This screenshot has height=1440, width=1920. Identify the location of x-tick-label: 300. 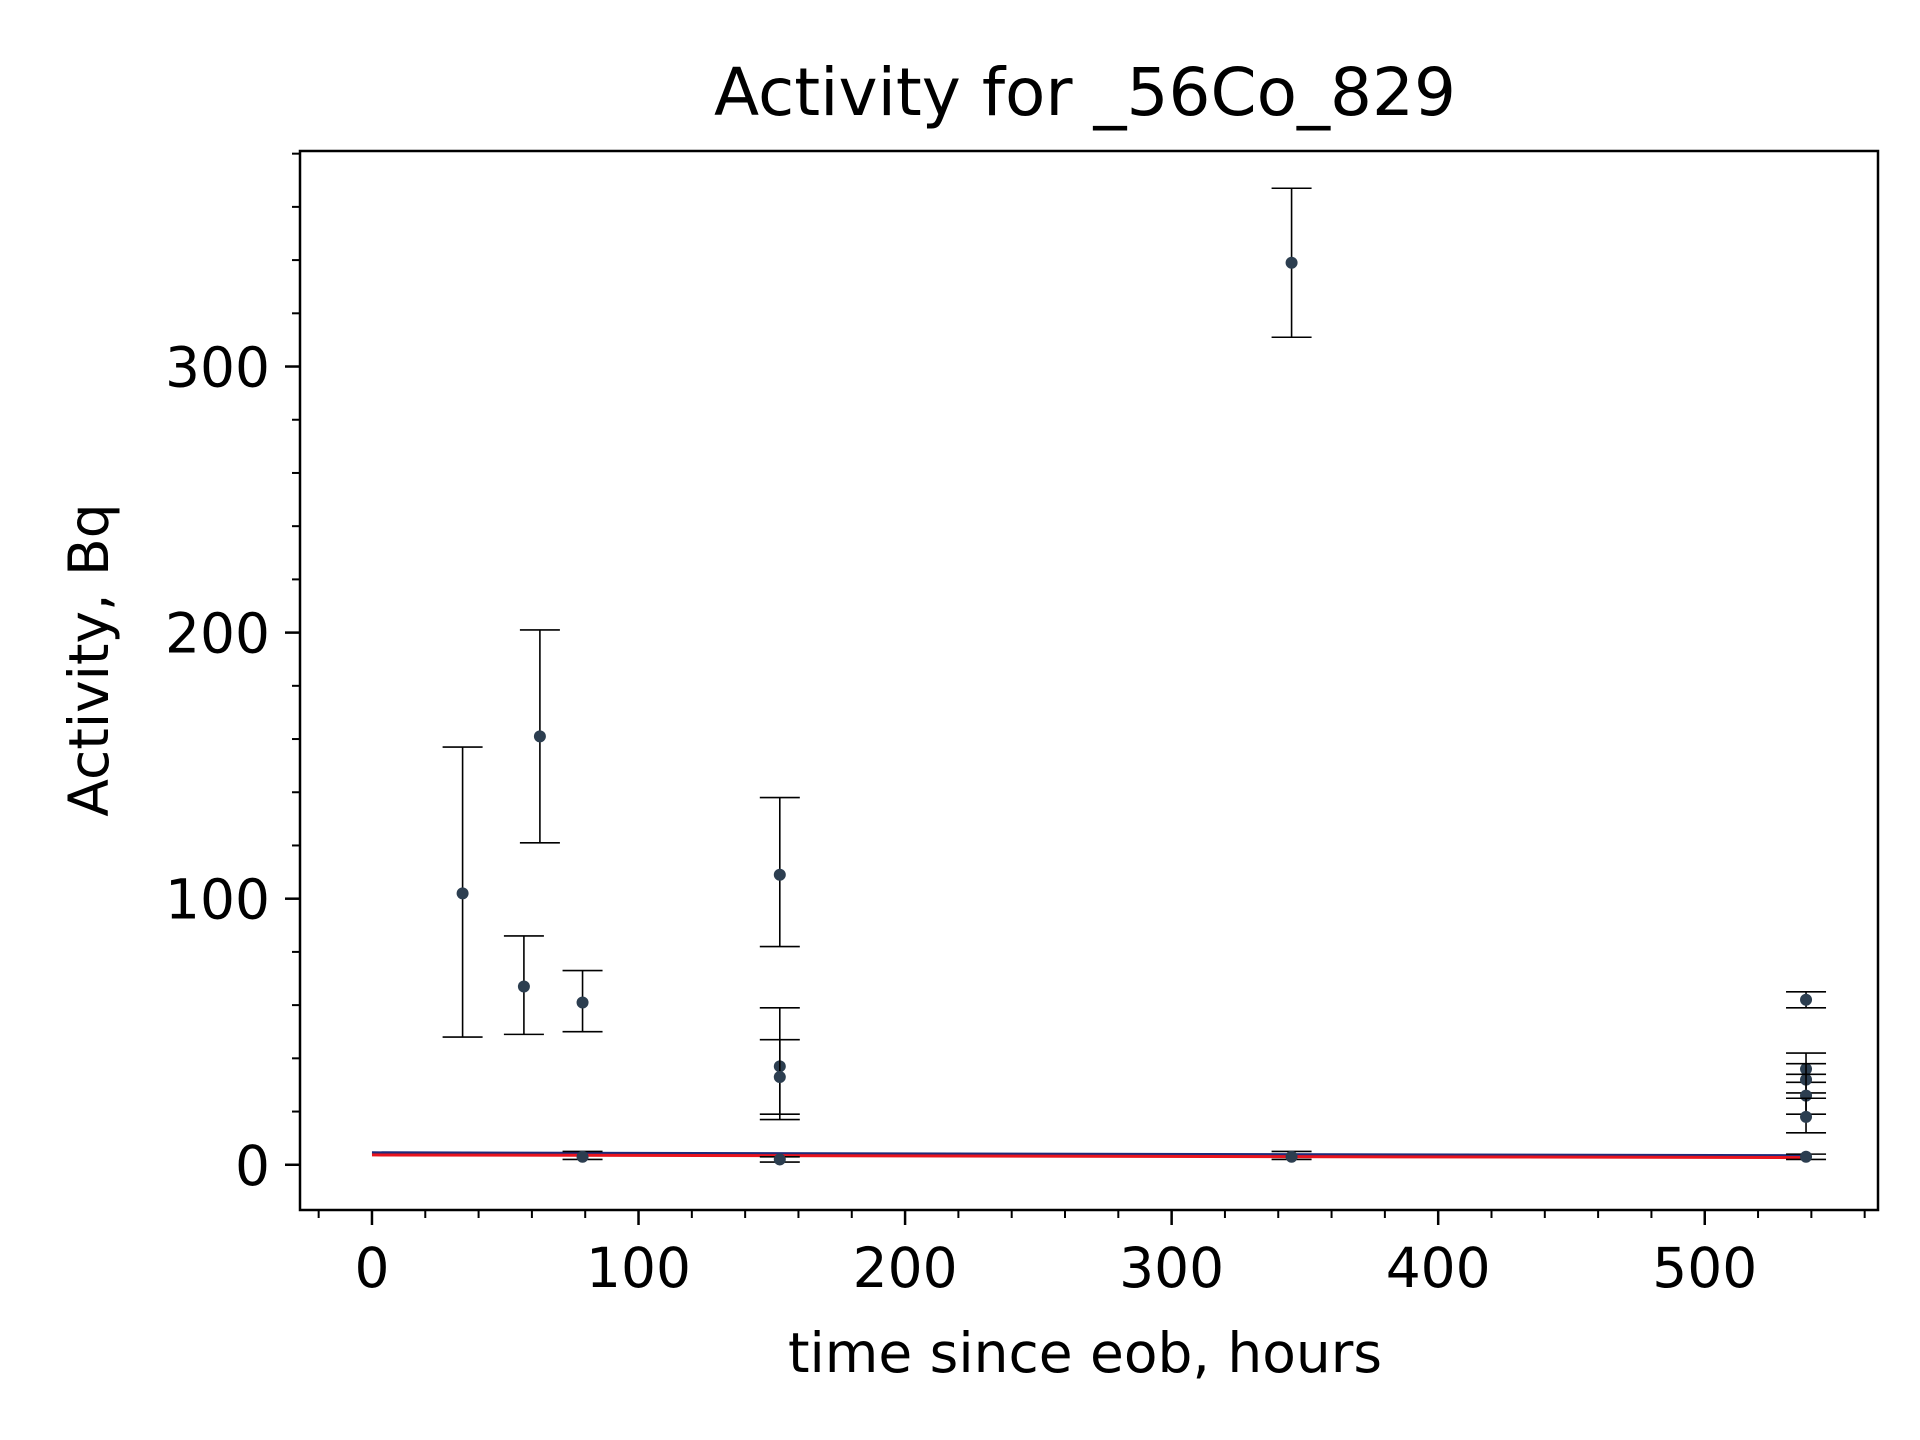
(1171, 1268).